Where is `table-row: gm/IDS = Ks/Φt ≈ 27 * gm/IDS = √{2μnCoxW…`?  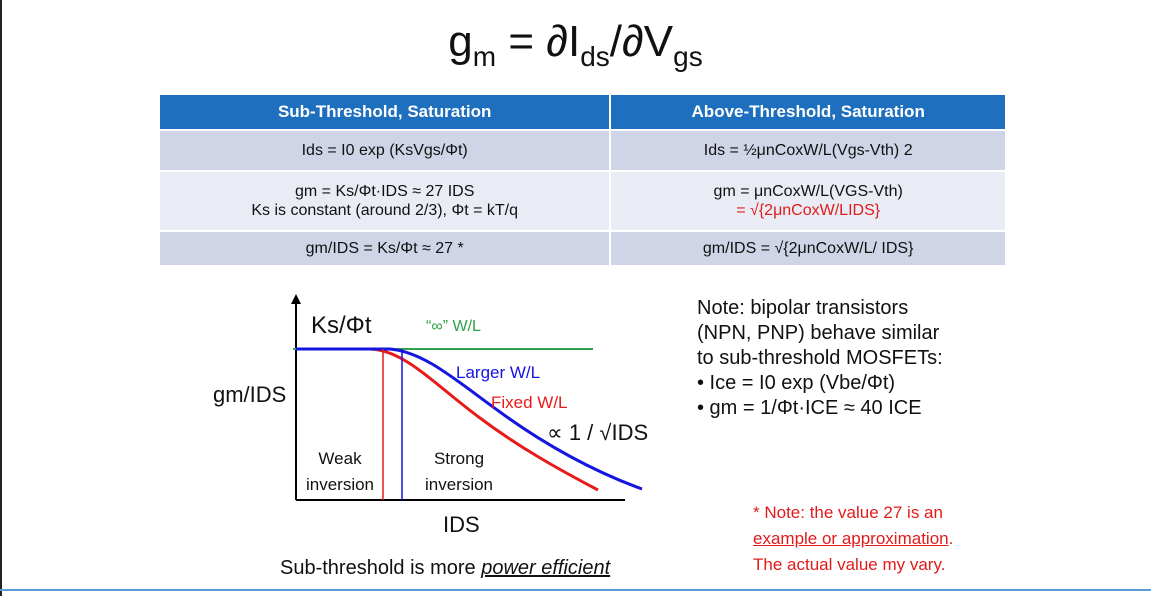
table-row: gm/IDS = Ks/Φt ≈ 27 * gm/IDS = √{2μnCoxW… is located at coordinates (582, 247).